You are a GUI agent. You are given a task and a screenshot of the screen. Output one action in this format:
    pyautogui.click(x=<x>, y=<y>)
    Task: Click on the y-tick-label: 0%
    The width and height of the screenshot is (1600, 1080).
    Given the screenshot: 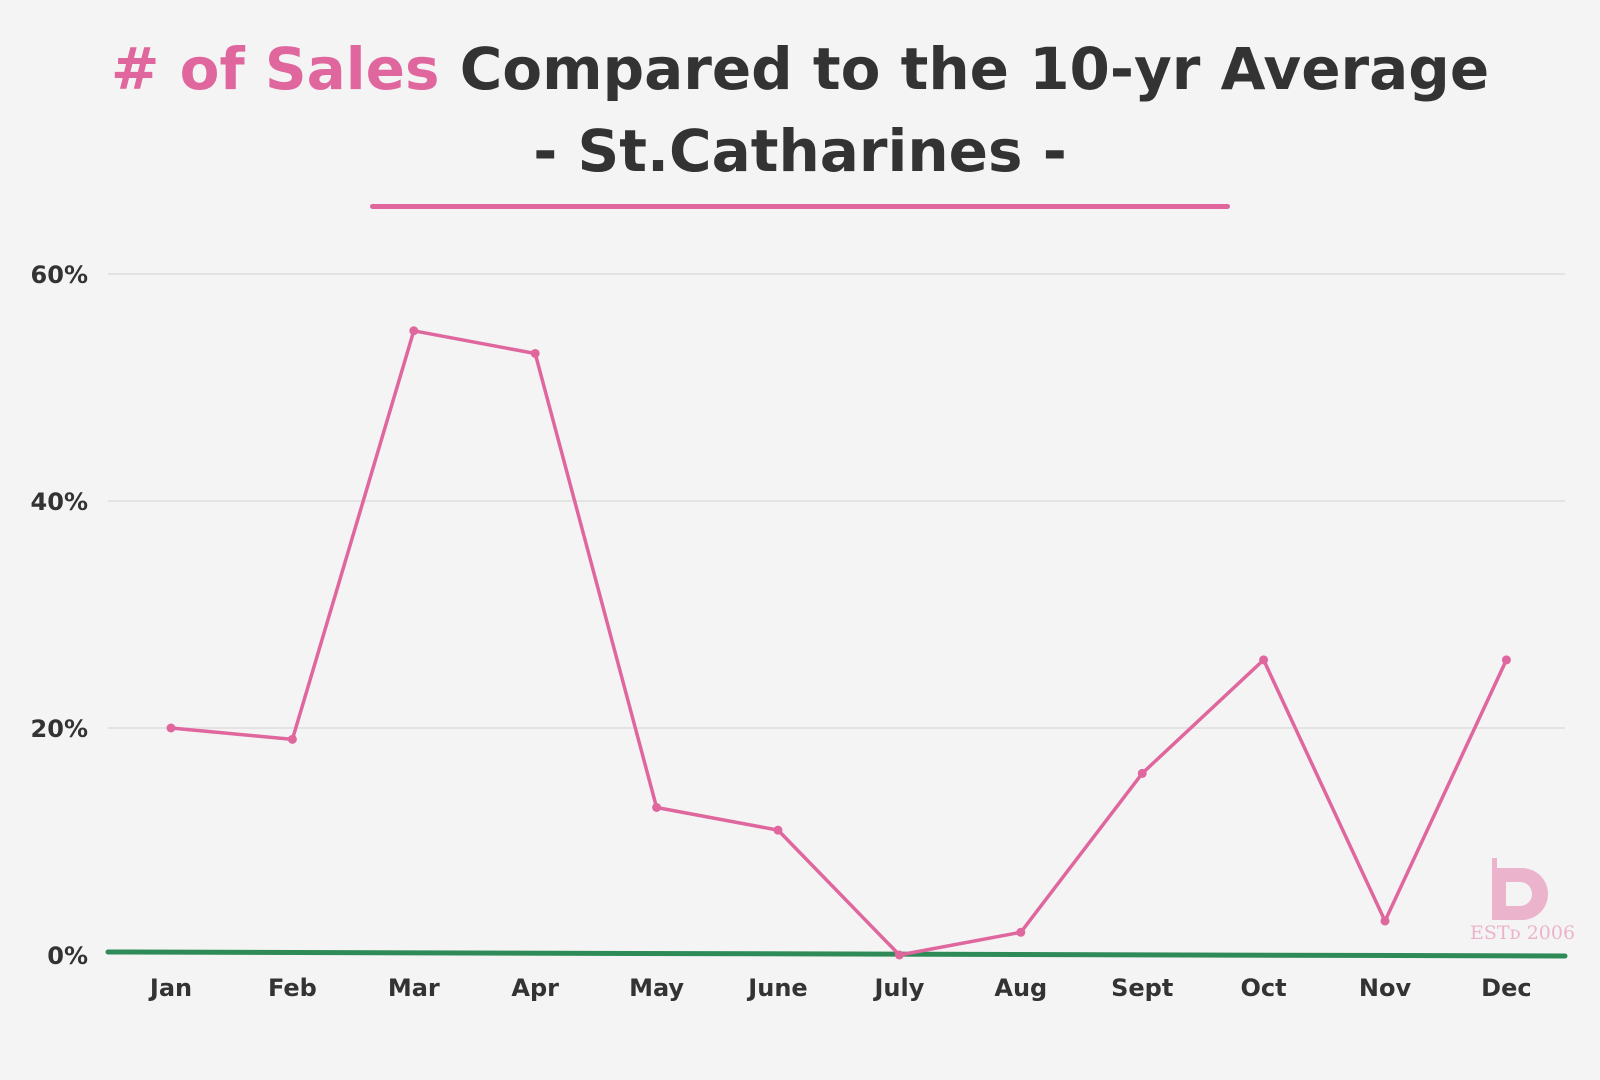 What is the action you would take?
    pyautogui.click(x=67, y=956)
    